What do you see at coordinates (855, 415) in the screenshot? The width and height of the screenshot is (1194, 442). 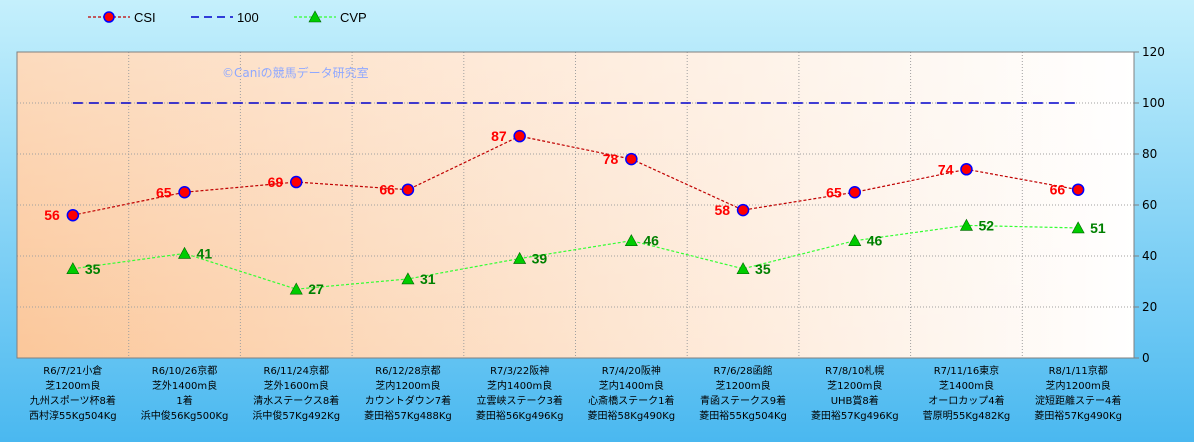 I see `category-label: 菱田裕57Kg496Kg` at bounding box center [855, 415].